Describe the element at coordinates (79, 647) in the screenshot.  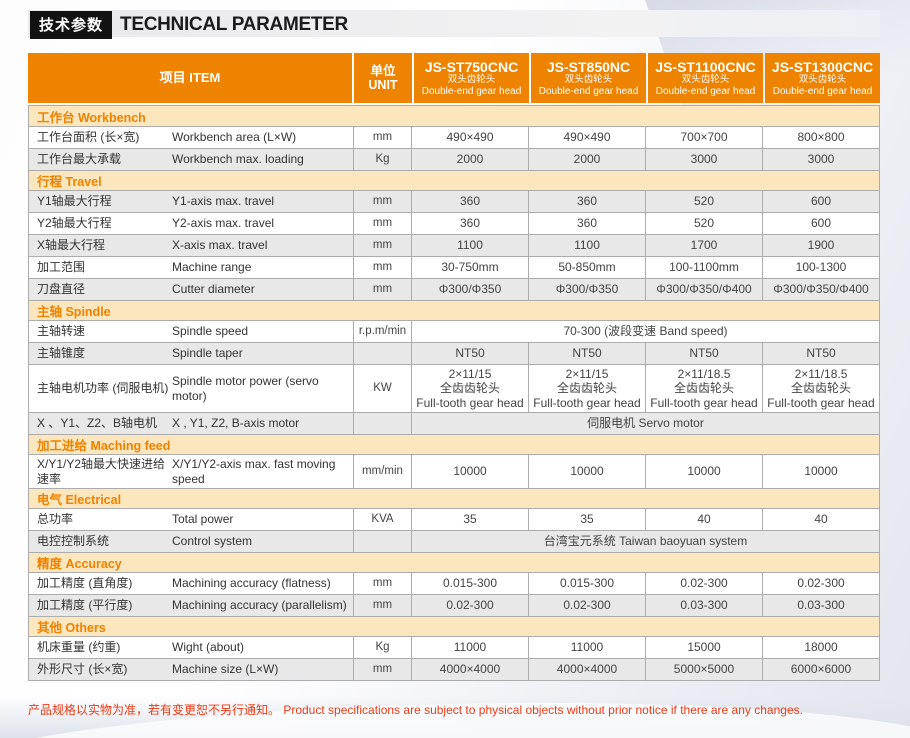
I see `row-label-cn: 机床重量 (约重)` at that location.